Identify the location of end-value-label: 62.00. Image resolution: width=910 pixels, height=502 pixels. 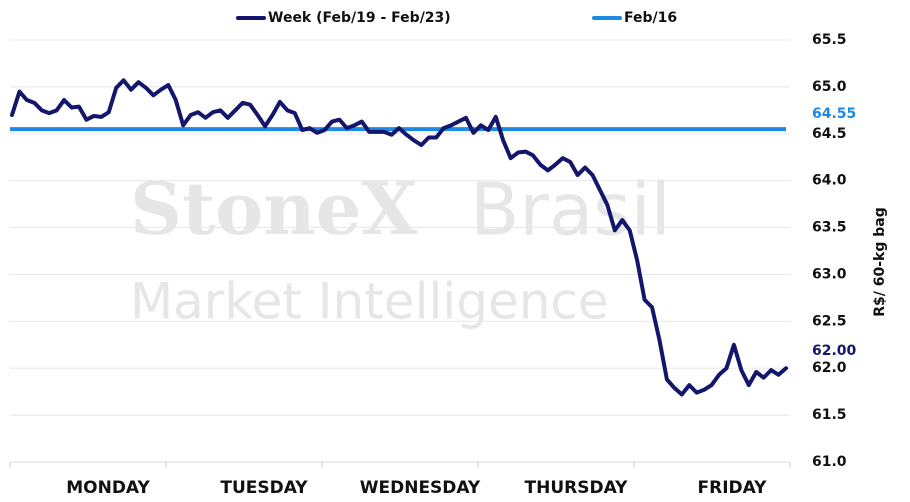
(834, 351).